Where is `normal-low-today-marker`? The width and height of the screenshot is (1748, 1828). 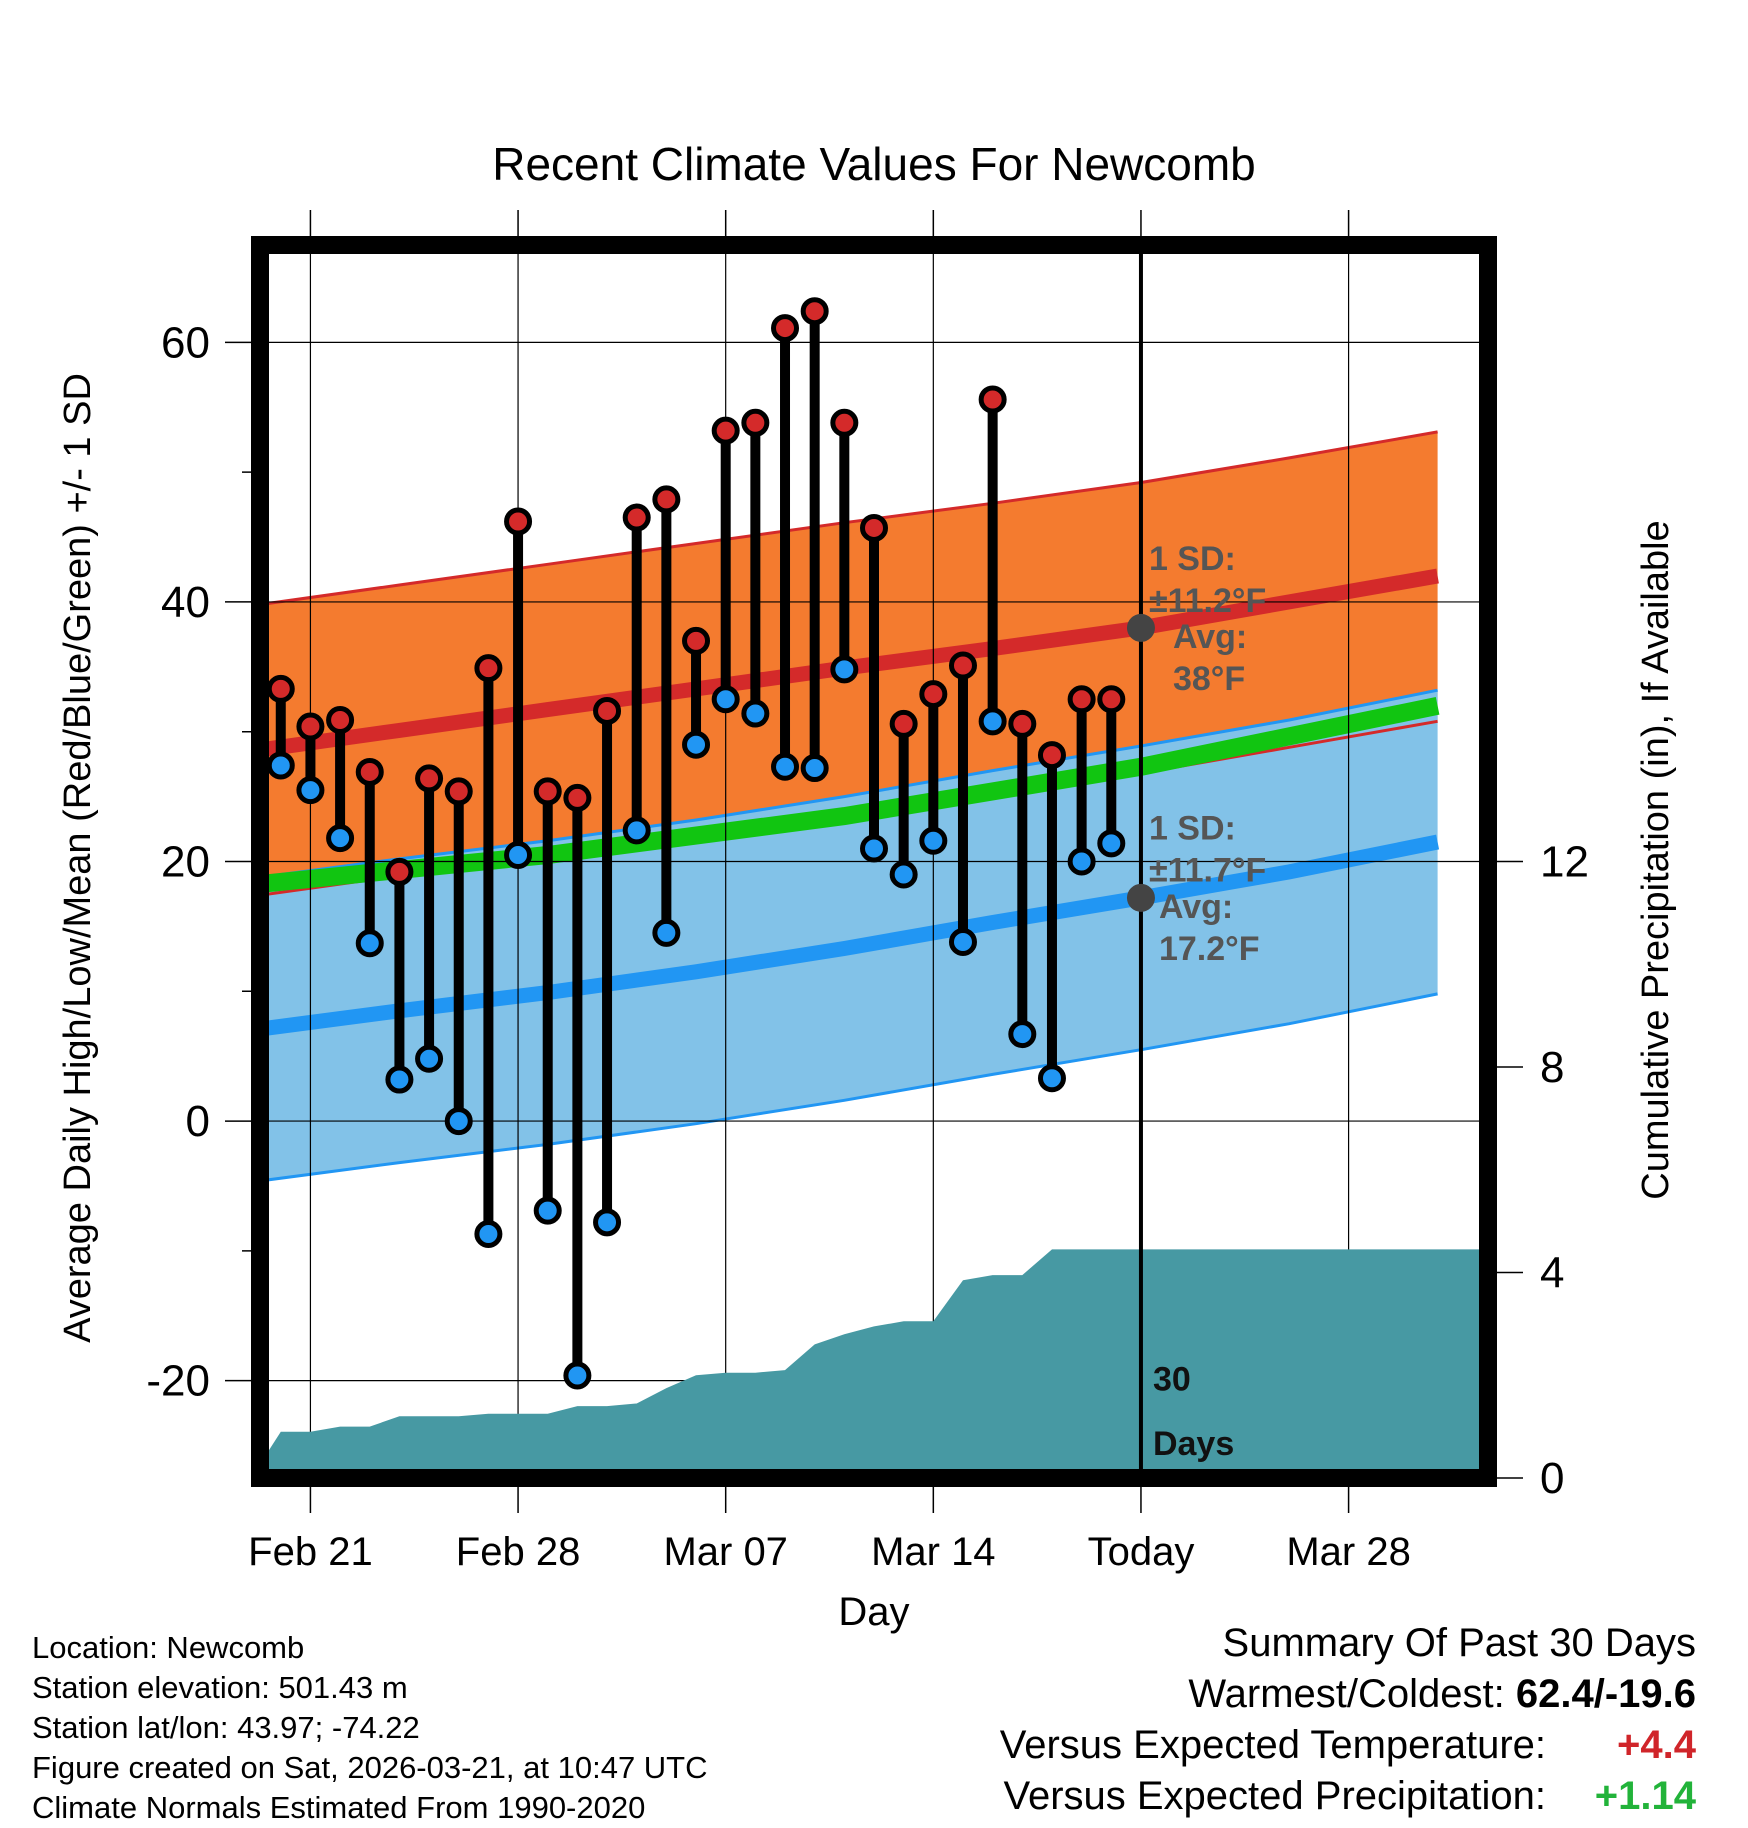
normal-low-today-marker is located at coordinates (1140, 897).